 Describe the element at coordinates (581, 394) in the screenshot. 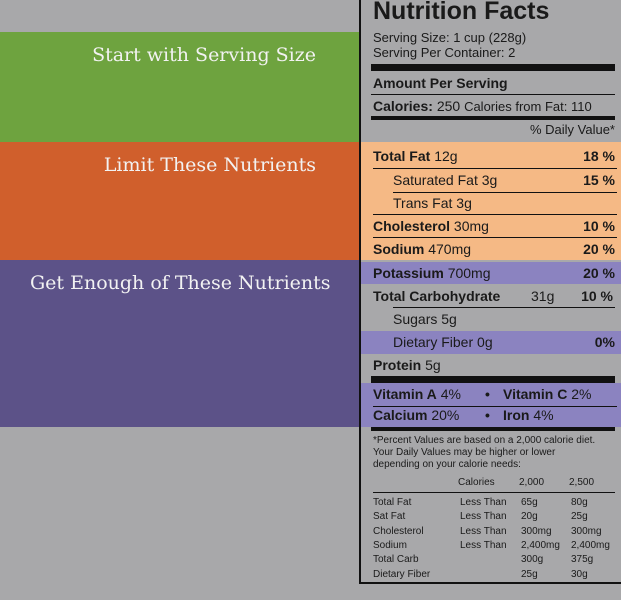

I see `vitamin-c-dv: 2%` at that location.